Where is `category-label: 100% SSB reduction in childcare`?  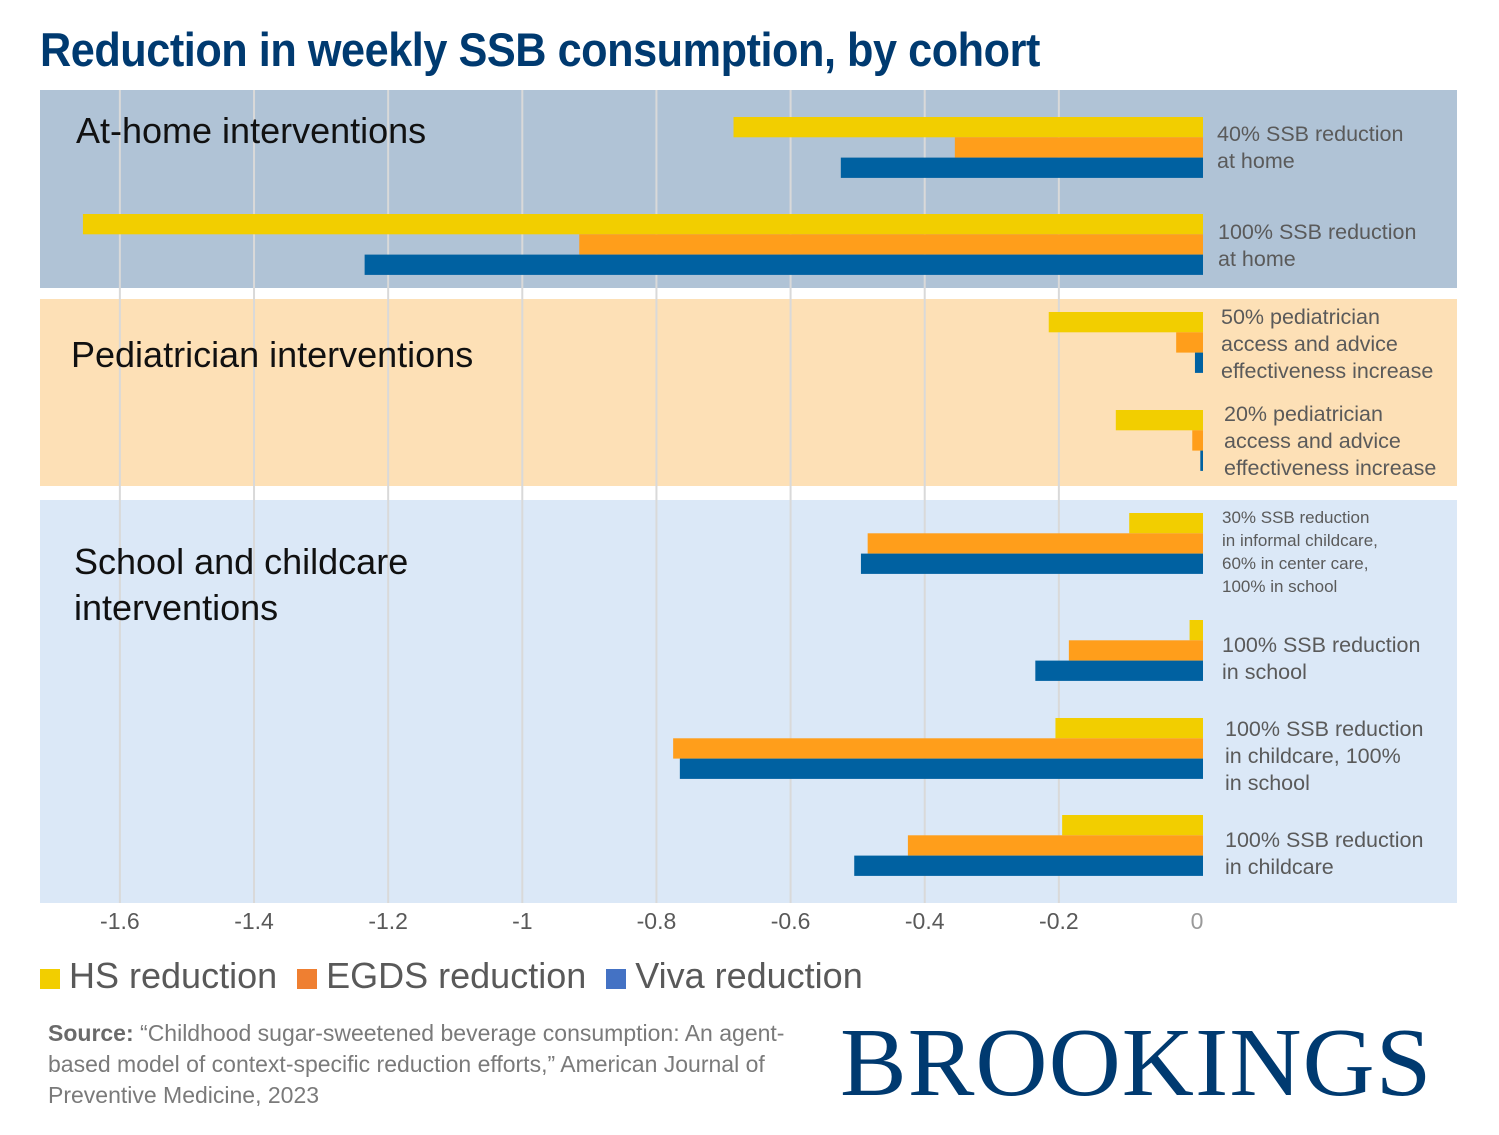
category-label: 100% SSB reduction in childcare is located at coordinates (1324, 853).